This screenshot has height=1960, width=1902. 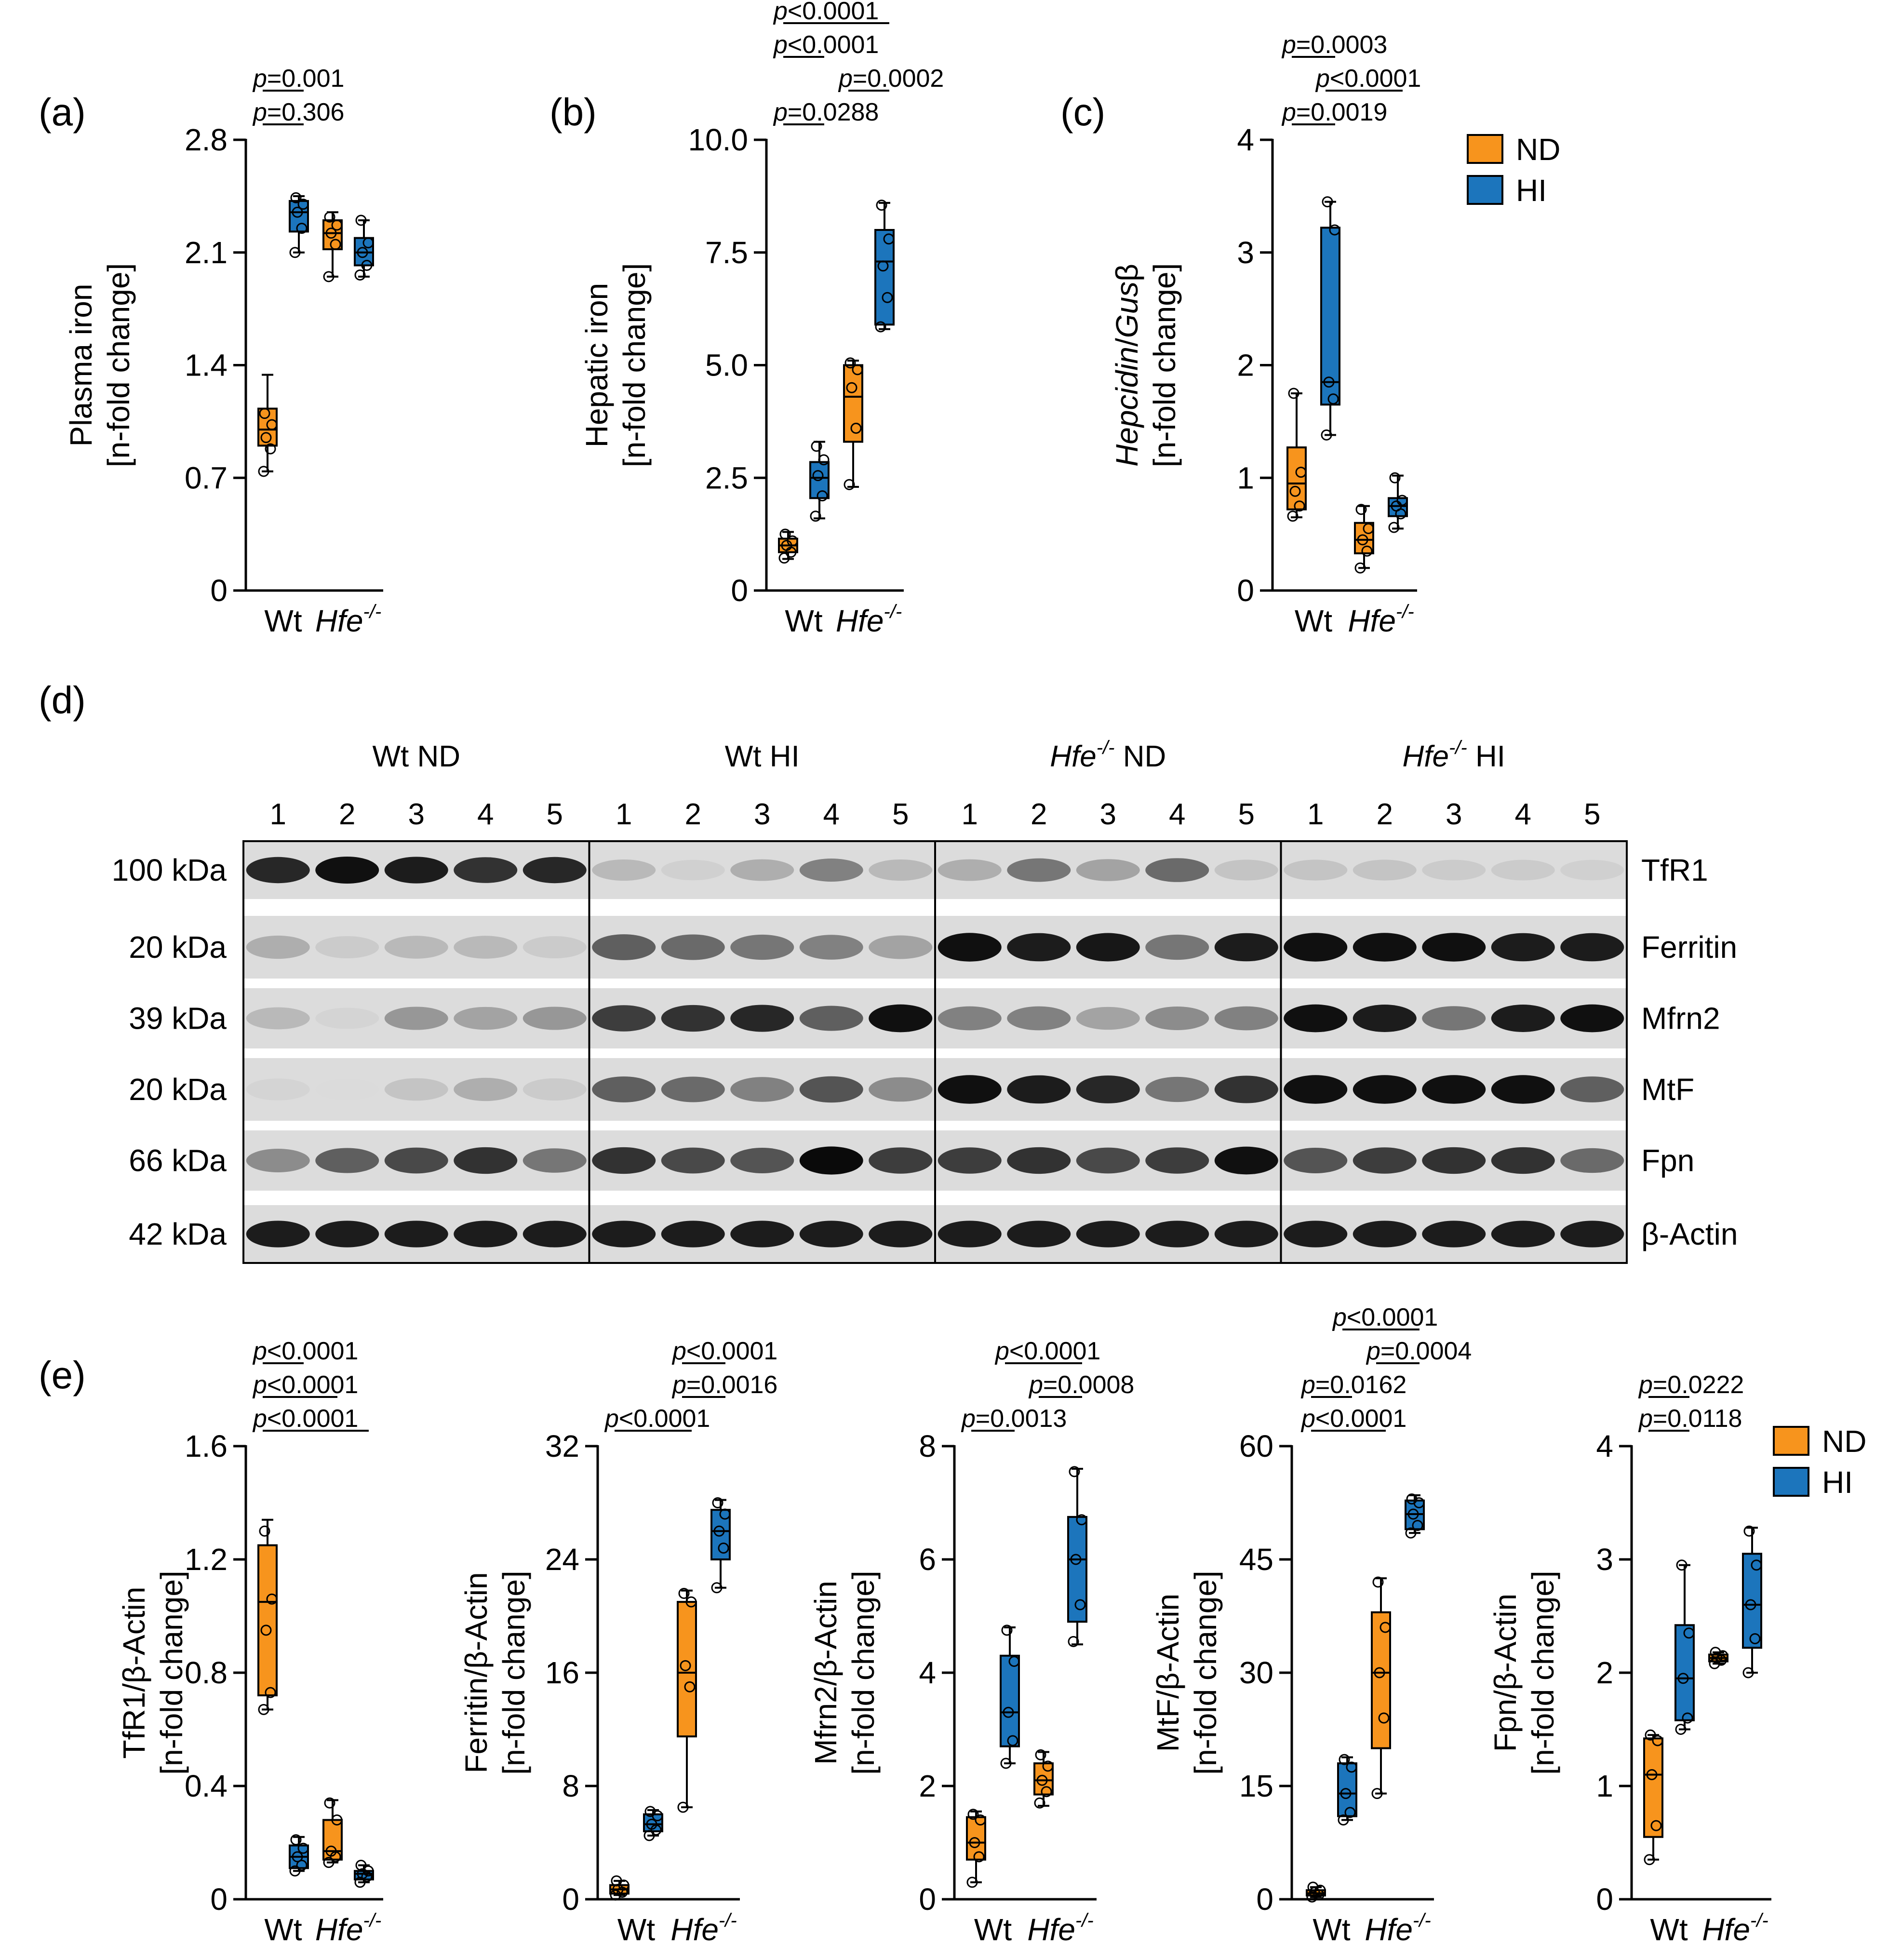 What do you see at coordinates (1691, 1385) in the screenshot?
I see `p-value-label: p=0.0222` at bounding box center [1691, 1385].